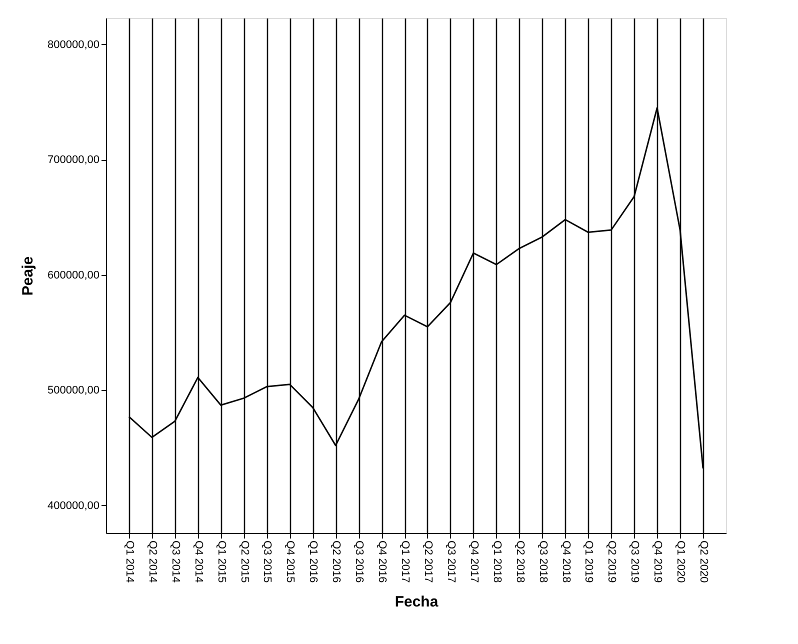 This screenshot has height=644, width=798. Describe the element at coordinates (704, 561) in the screenshot. I see `x-tick-label: Q2 2020` at that location.